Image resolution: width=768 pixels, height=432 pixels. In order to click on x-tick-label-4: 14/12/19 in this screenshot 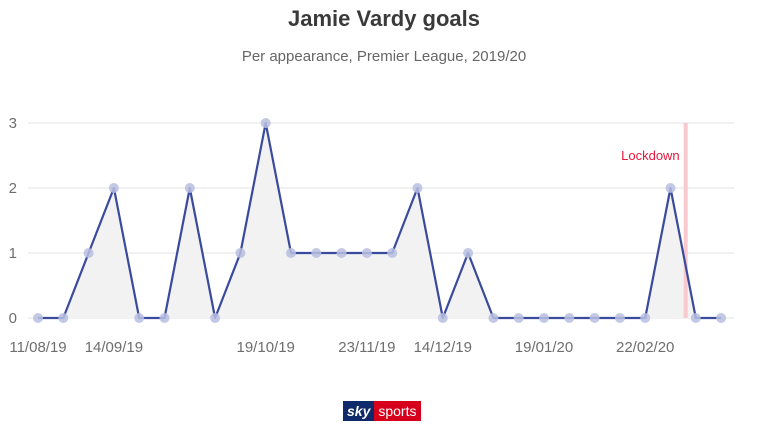, I will do `click(443, 347)`.